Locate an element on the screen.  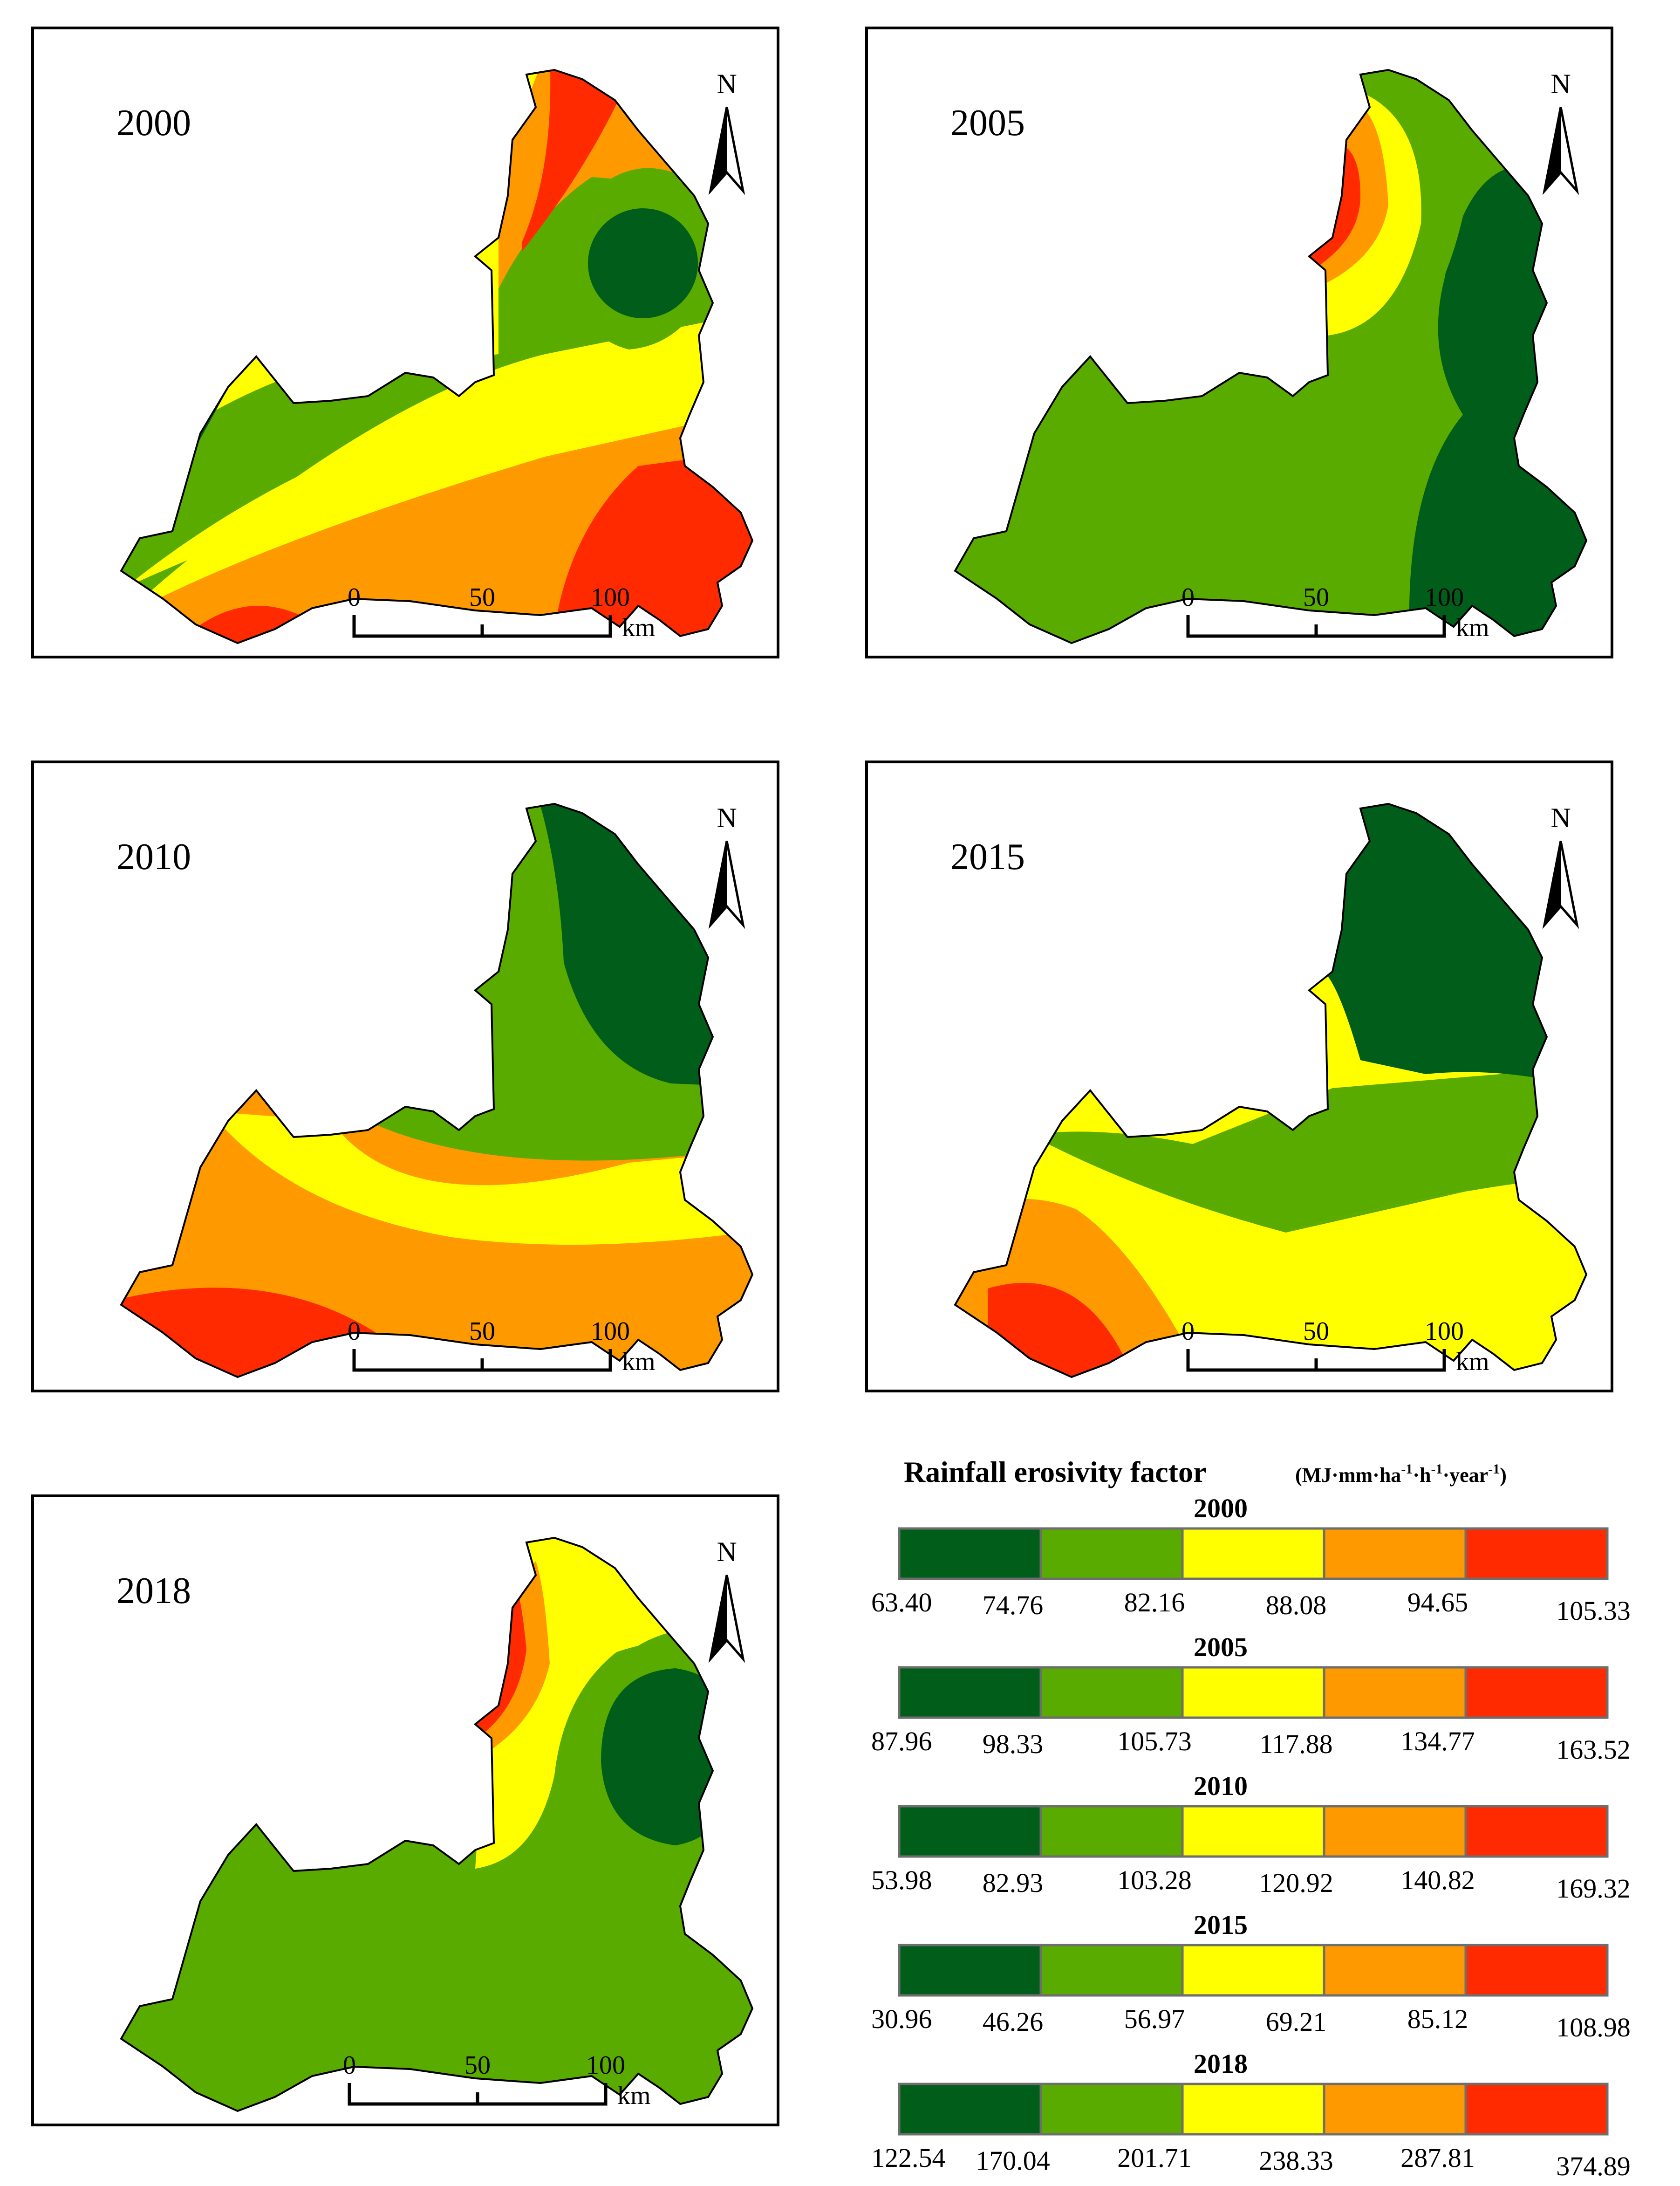
legend-year-label: 2005 is located at coordinates (1221, 1647).